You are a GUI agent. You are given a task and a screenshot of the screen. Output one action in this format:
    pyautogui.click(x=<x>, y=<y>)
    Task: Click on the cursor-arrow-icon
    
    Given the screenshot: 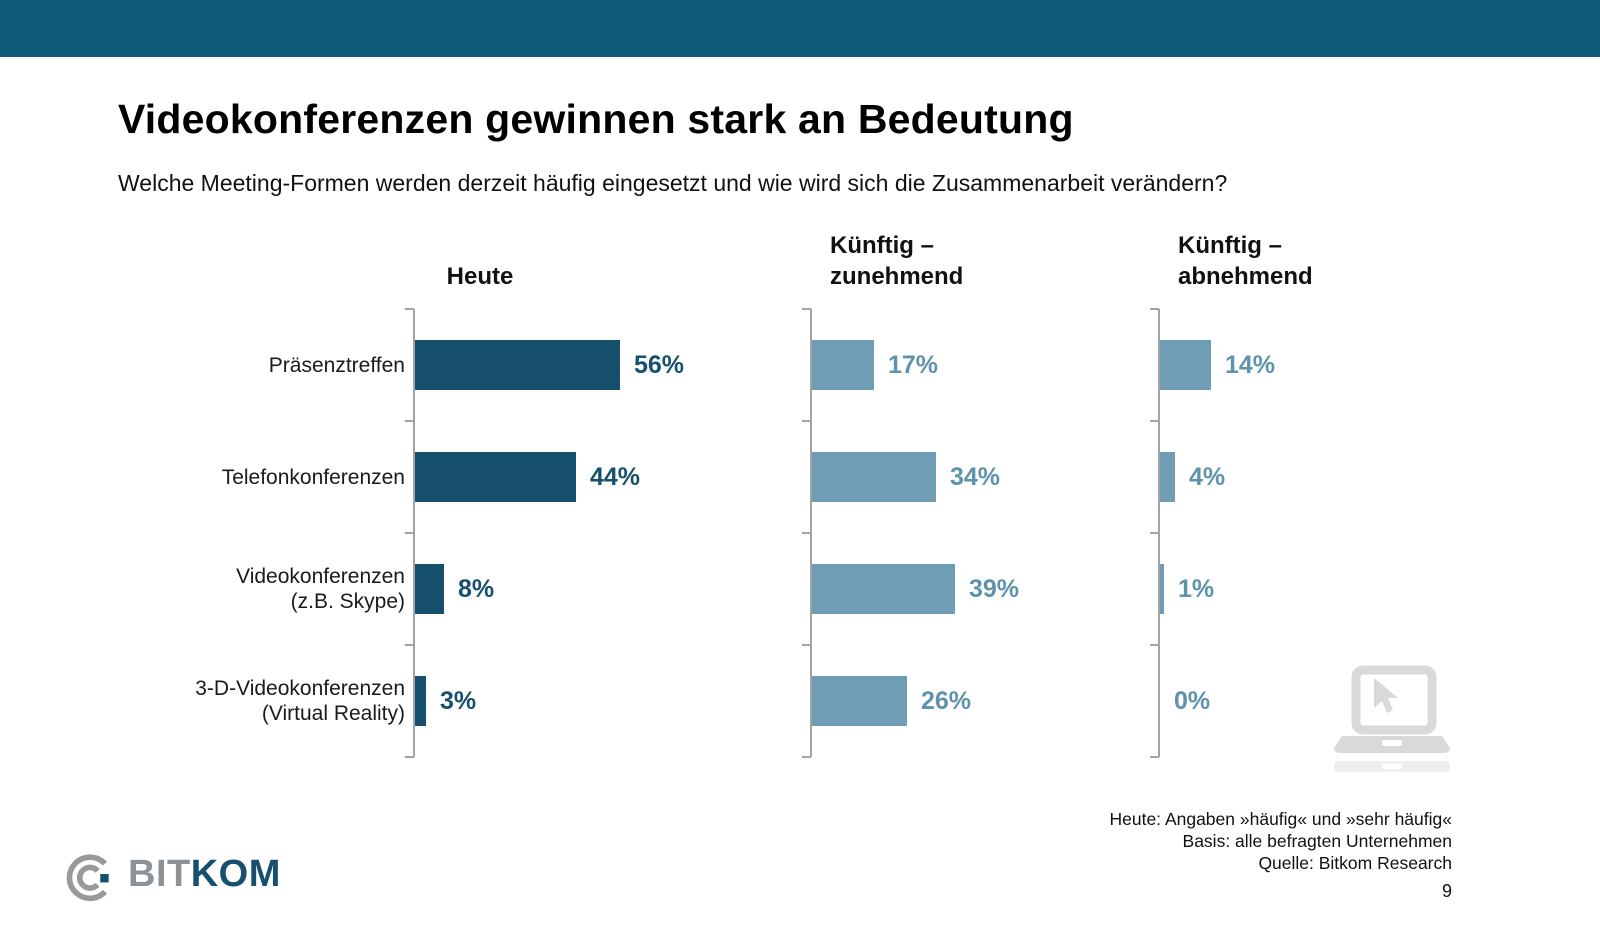 What is the action you would take?
    pyautogui.click(x=1386, y=695)
    